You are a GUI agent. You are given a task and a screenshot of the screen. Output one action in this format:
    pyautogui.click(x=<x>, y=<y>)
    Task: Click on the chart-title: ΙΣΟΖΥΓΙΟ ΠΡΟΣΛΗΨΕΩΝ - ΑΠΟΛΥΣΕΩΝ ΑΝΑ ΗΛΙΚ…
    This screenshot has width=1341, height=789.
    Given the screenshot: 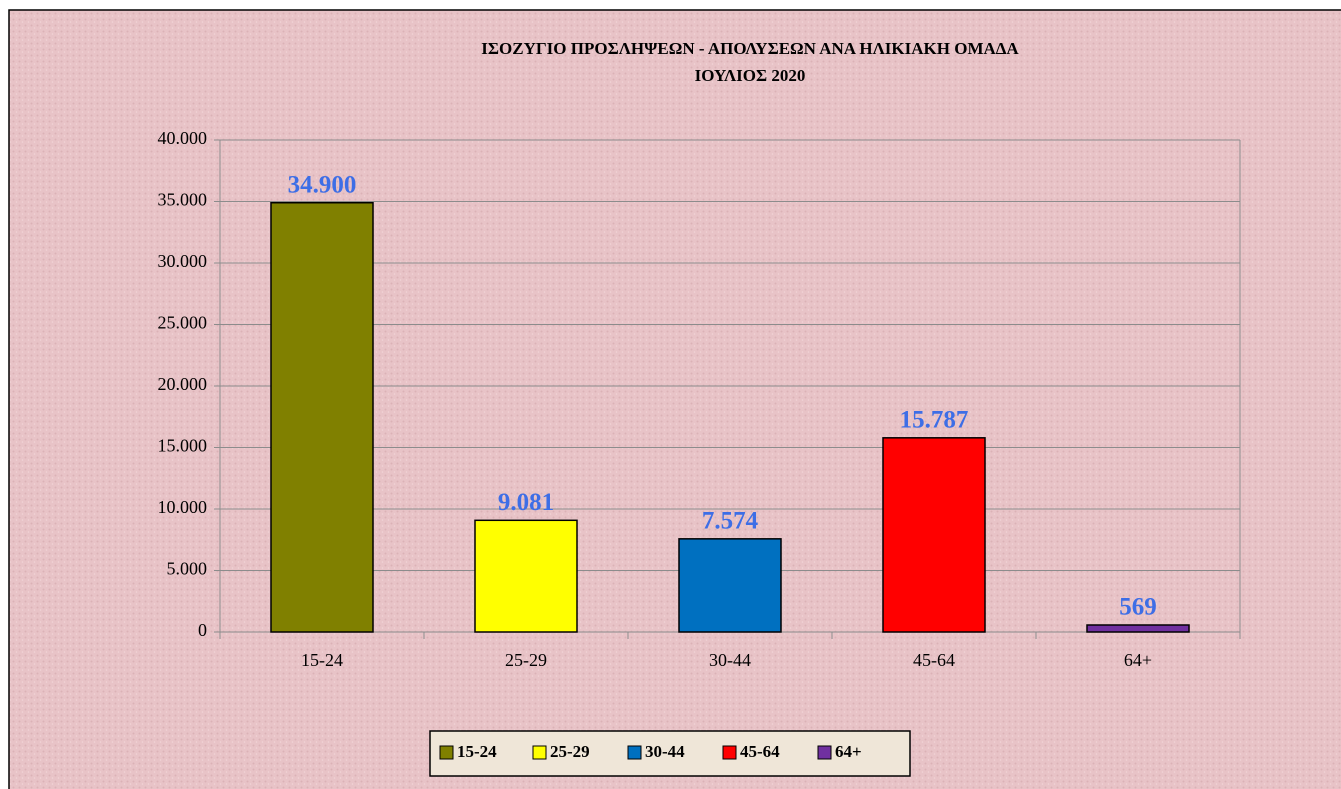 What is the action you would take?
    pyautogui.click(x=750, y=48)
    